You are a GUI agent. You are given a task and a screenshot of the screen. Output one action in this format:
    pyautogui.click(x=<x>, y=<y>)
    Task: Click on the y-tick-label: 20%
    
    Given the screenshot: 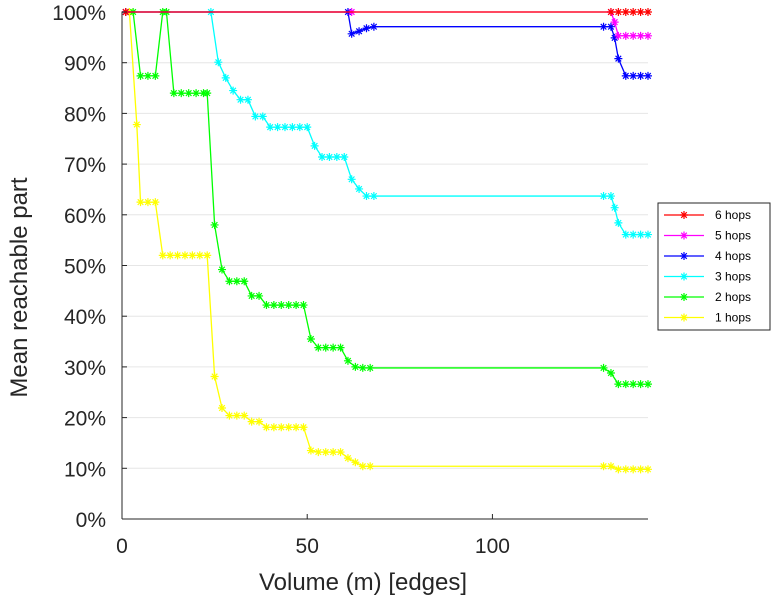 What is the action you would take?
    pyautogui.click(x=85, y=419)
    